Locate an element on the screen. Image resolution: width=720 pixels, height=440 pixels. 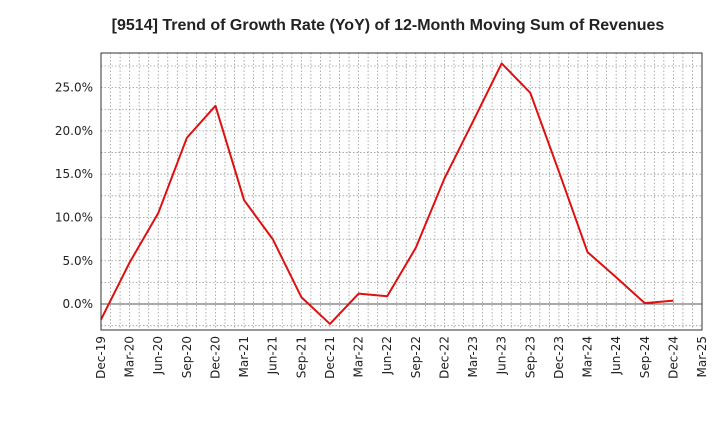
x-tick-label: Dec-19 is located at coordinates (101, 357).